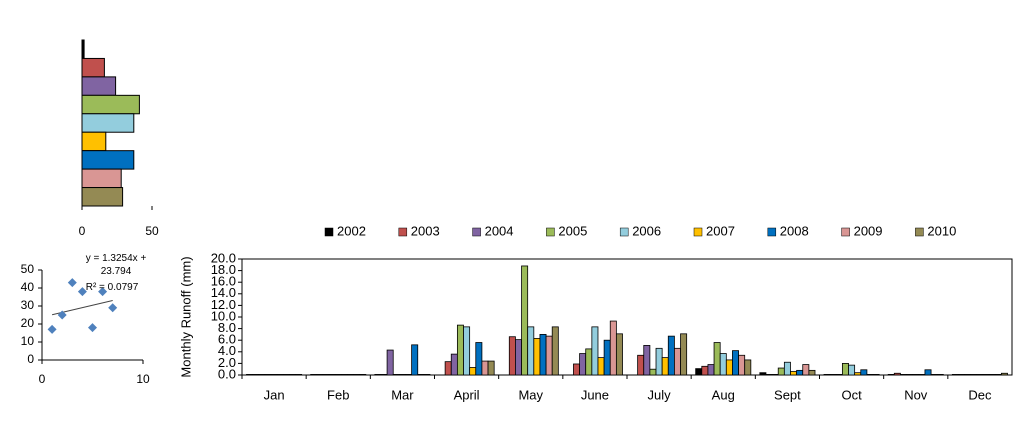 This screenshot has height=425, width=1031. Describe the element at coordinates (720, 230) in the screenshot. I see `legend-label: 2007` at that location.